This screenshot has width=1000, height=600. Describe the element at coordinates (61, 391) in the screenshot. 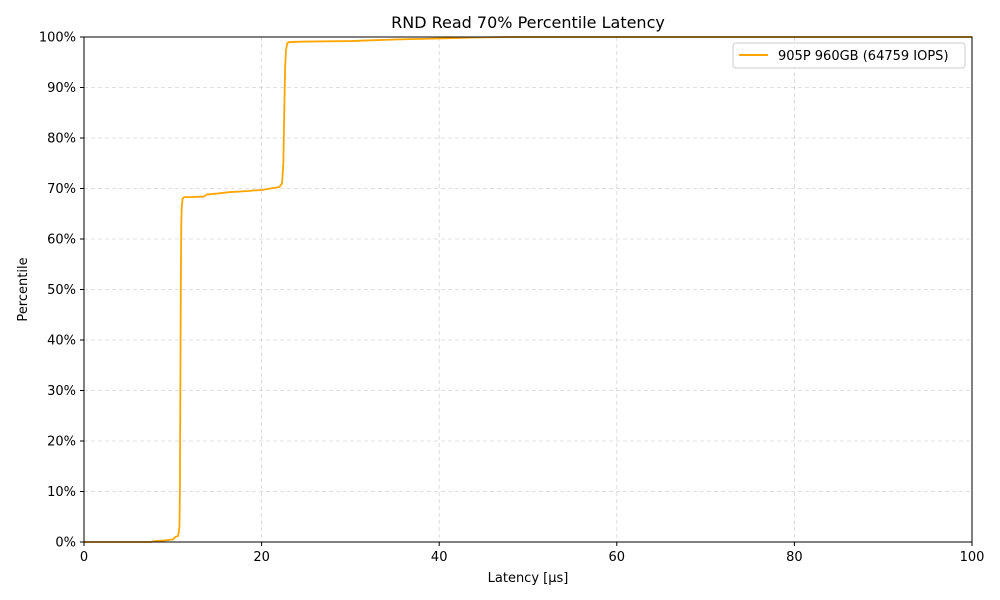

I see `y-tick-label: 30%` at that location.